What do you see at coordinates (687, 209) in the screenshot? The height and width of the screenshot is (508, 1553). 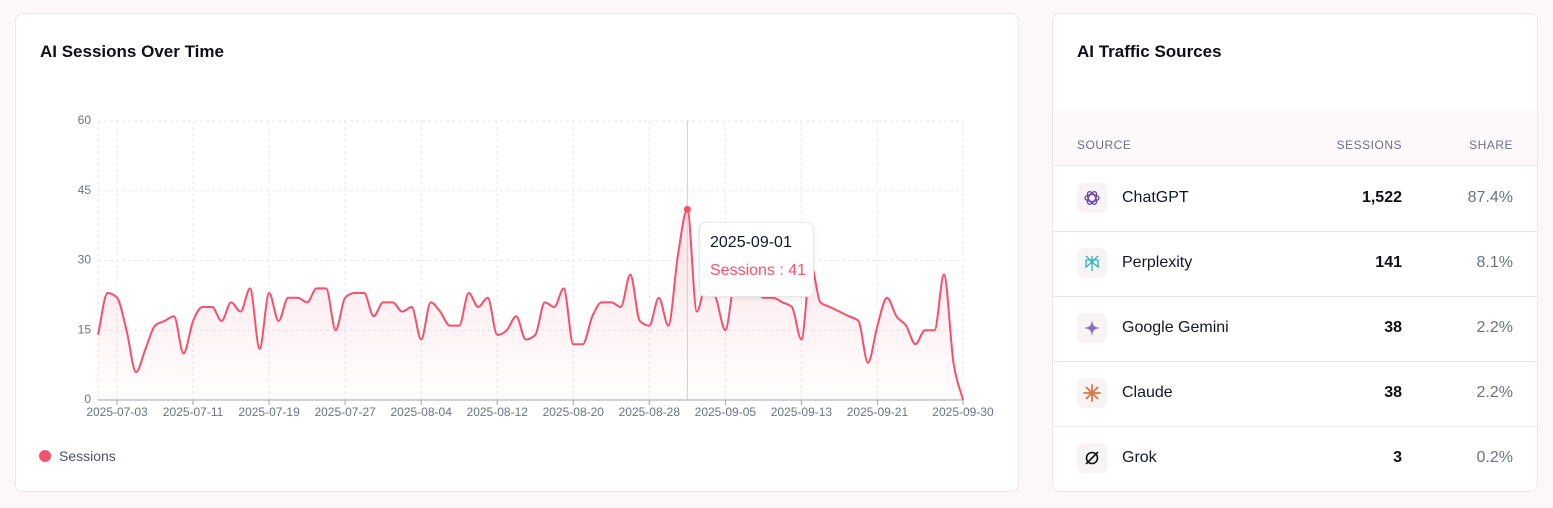 I see `active-dot` at bounding box center [687, 209].